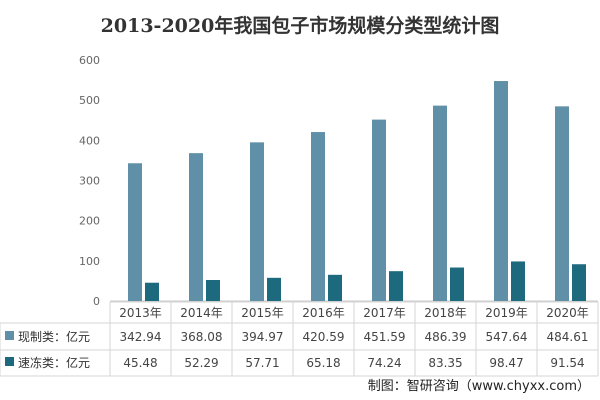  Describe the element at coordinates (54, 336) in the screenshot. I see `legend-label: 现制类：亿元` at that location.